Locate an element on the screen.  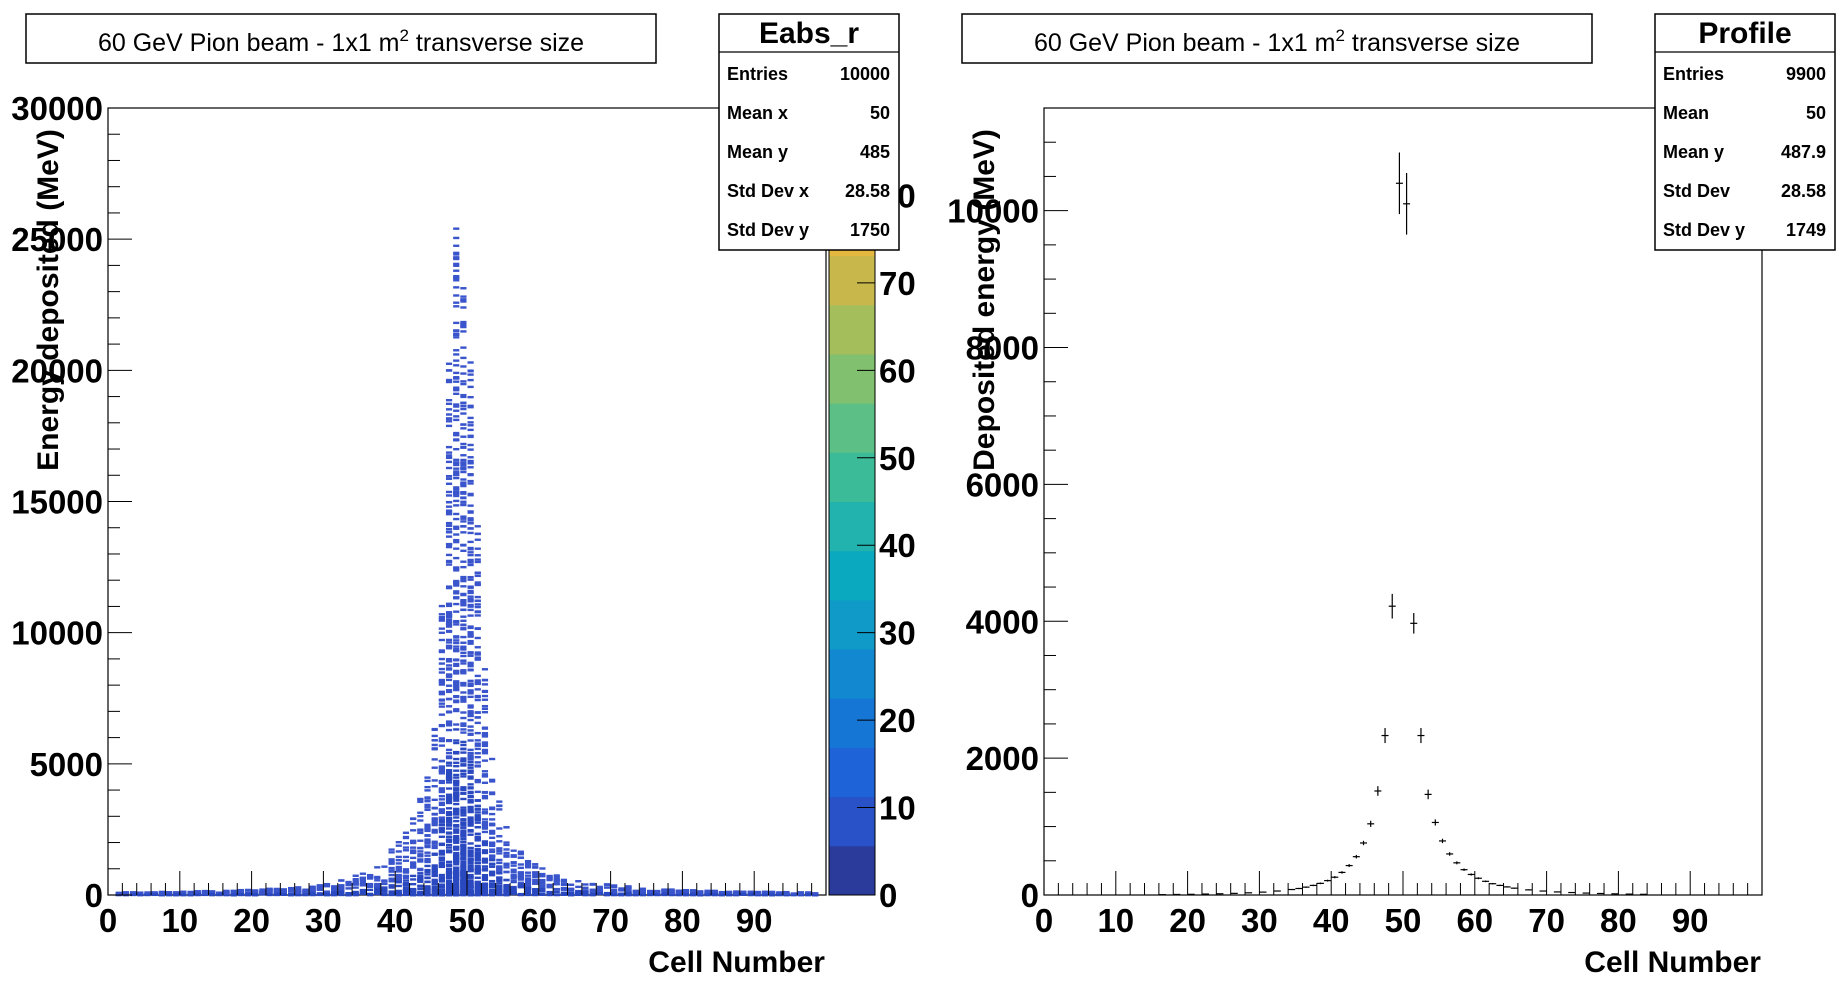
right-x-tick-label: 30 is located at coordinates (1259, 920).